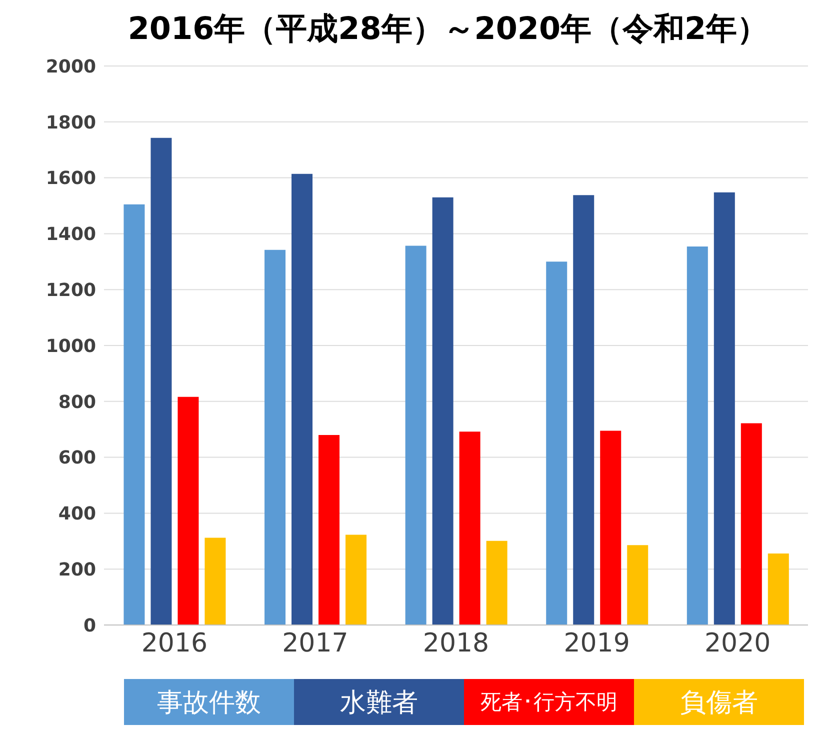  I want to click on y-tick-label: 1200, so click(71, 290).